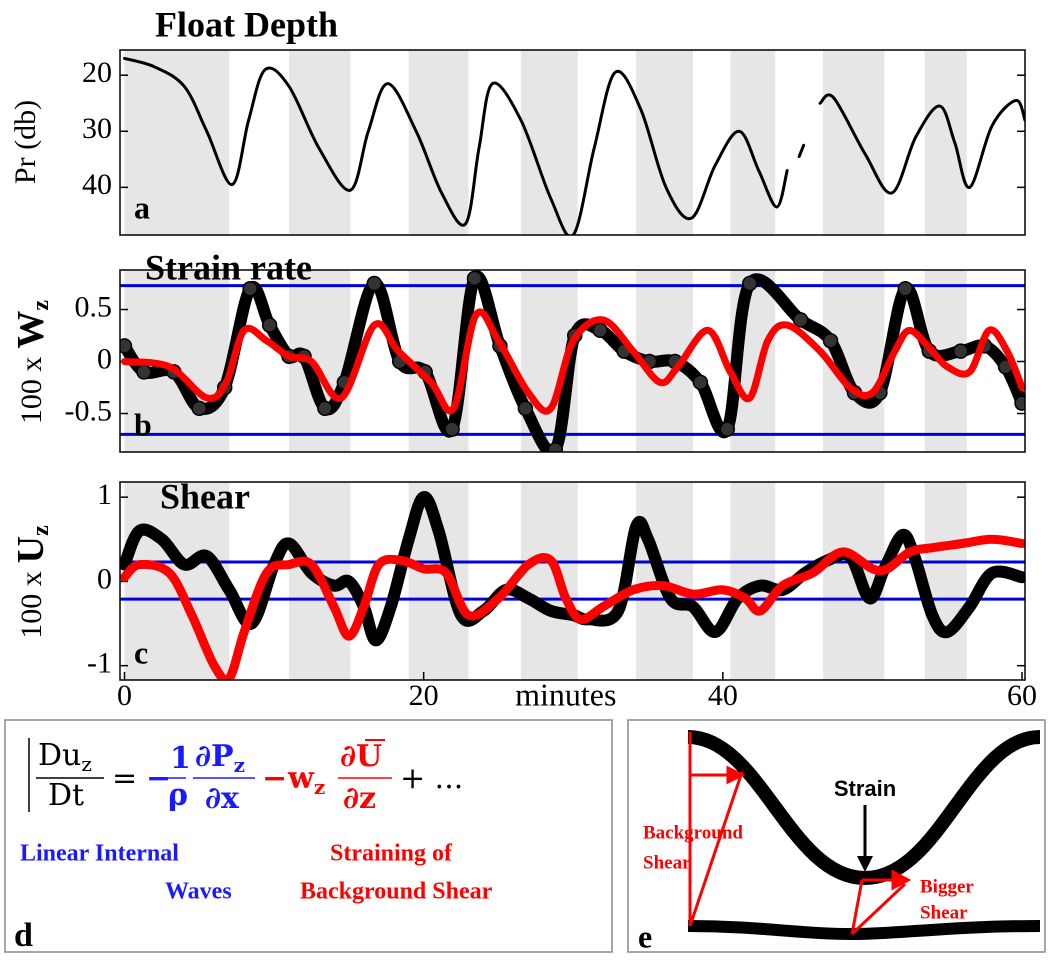 This screenshot has width=1050, height=961. Describe the element at coordinates (865, 864) in the screenshot. I see `strain-arrowhead` at that location.